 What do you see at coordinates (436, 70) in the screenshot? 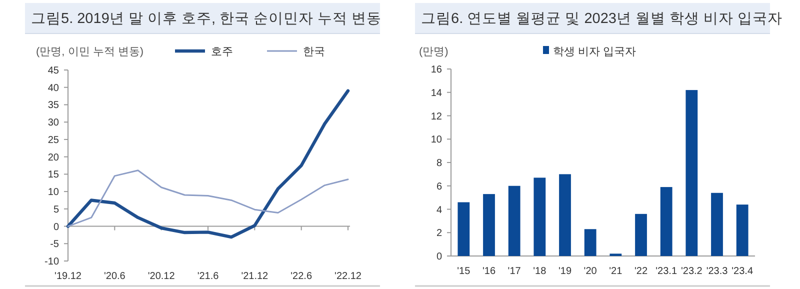
I see `y-tick-label: 16` at bounding box center [436, 70].